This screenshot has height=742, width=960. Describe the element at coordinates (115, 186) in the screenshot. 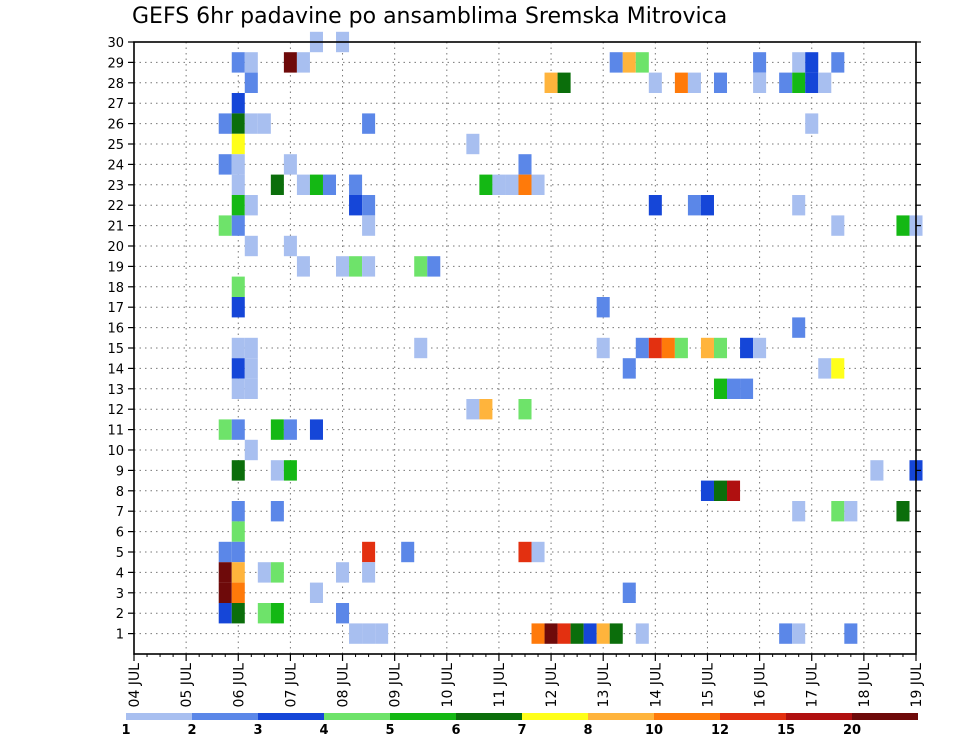

I see `y-tick-label: 23` at that location.